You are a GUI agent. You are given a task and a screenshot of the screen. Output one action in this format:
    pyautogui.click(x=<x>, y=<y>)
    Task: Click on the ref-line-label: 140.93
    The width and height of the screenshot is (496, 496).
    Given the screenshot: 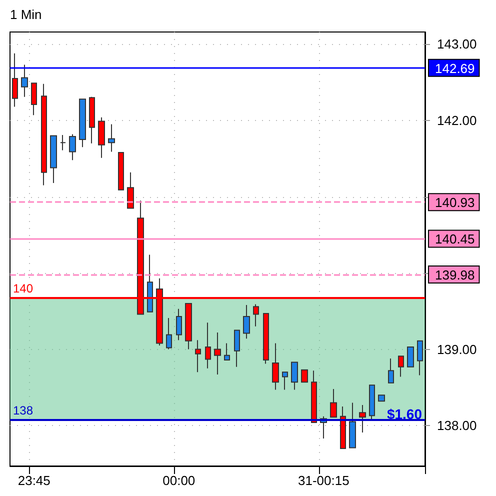 What is the action you would take?
    pyautogui.click(x=455, y=202)
    